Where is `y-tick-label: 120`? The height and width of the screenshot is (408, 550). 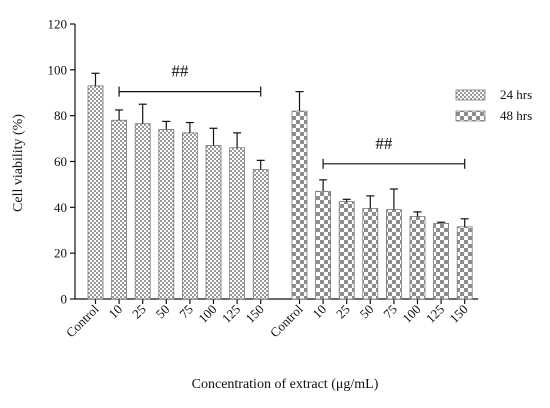 y-tick-label: 120 is located at coordinates (58, 24).